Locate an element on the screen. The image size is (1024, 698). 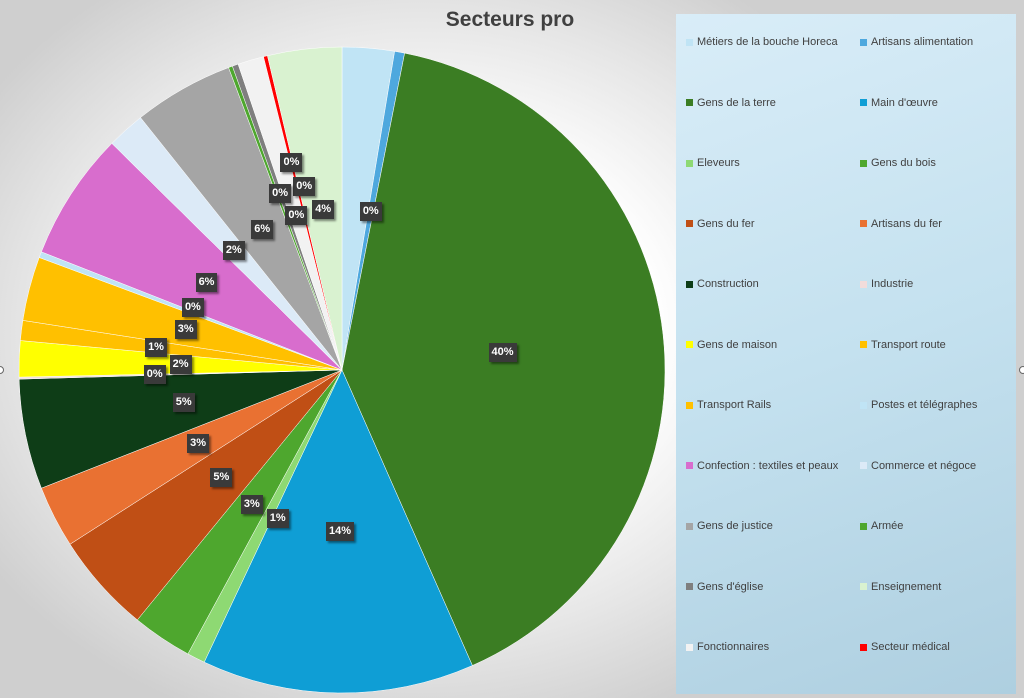
legend-label: Gens de maison is located at coordinates (737, 344).